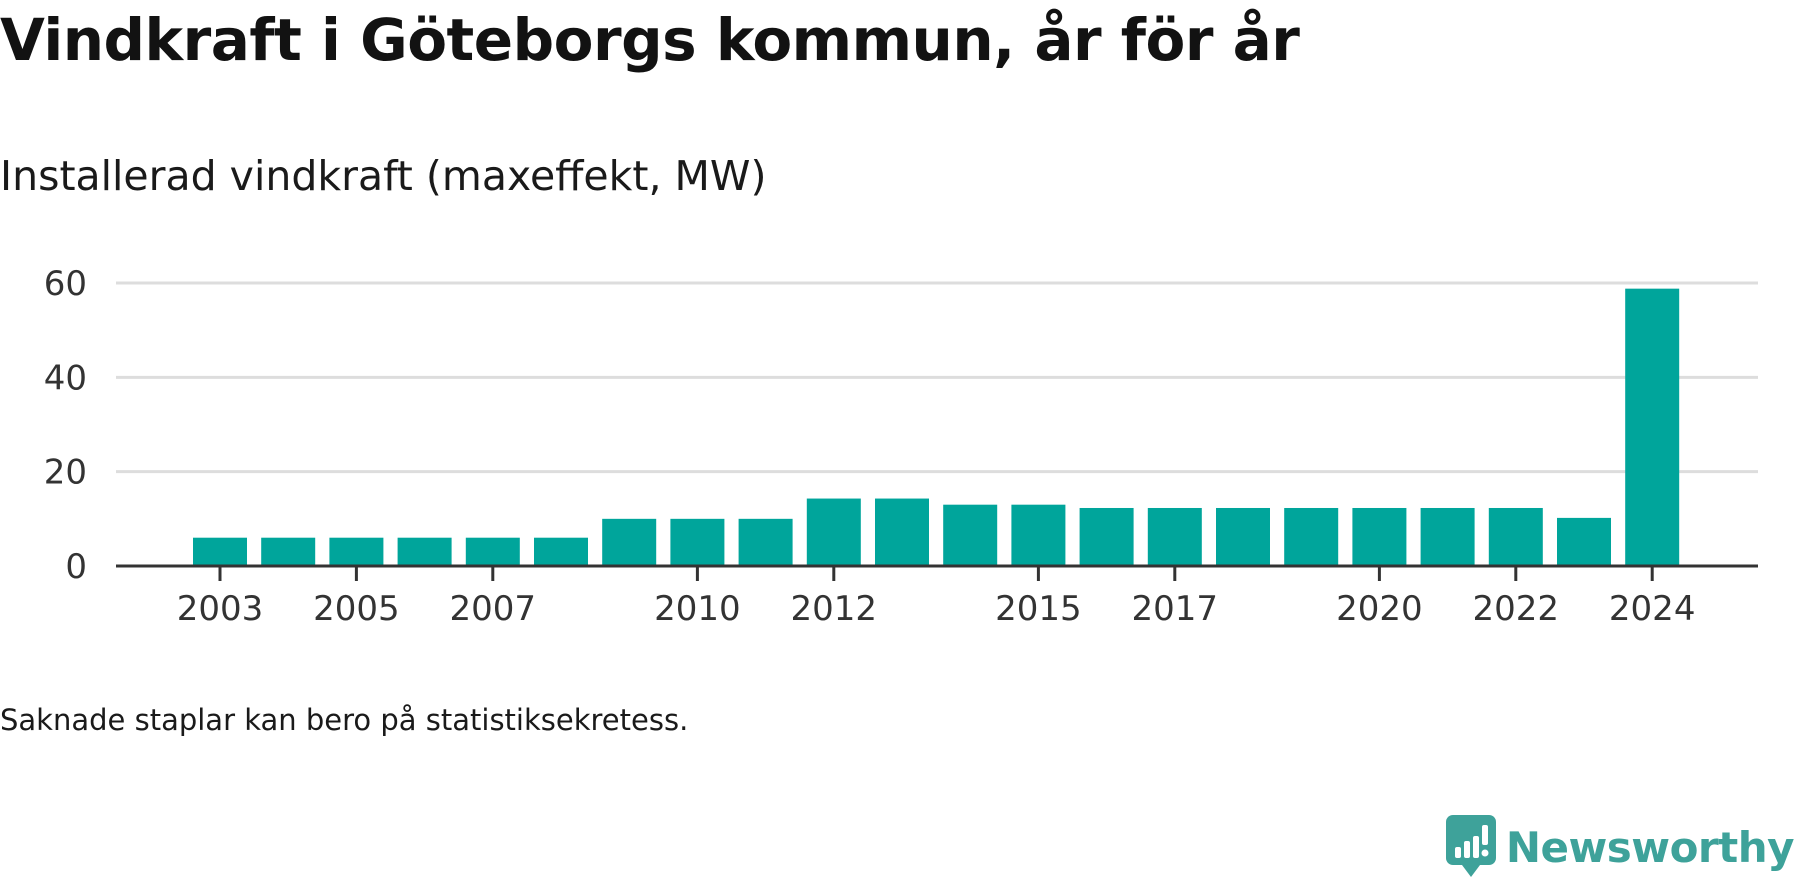 Image resolution: width=1800 pixels, height=879 pixels. What do you see at coordinates (561, 551) in the screenshot?
I see `bar-2008` at bounding box center [561, 551].